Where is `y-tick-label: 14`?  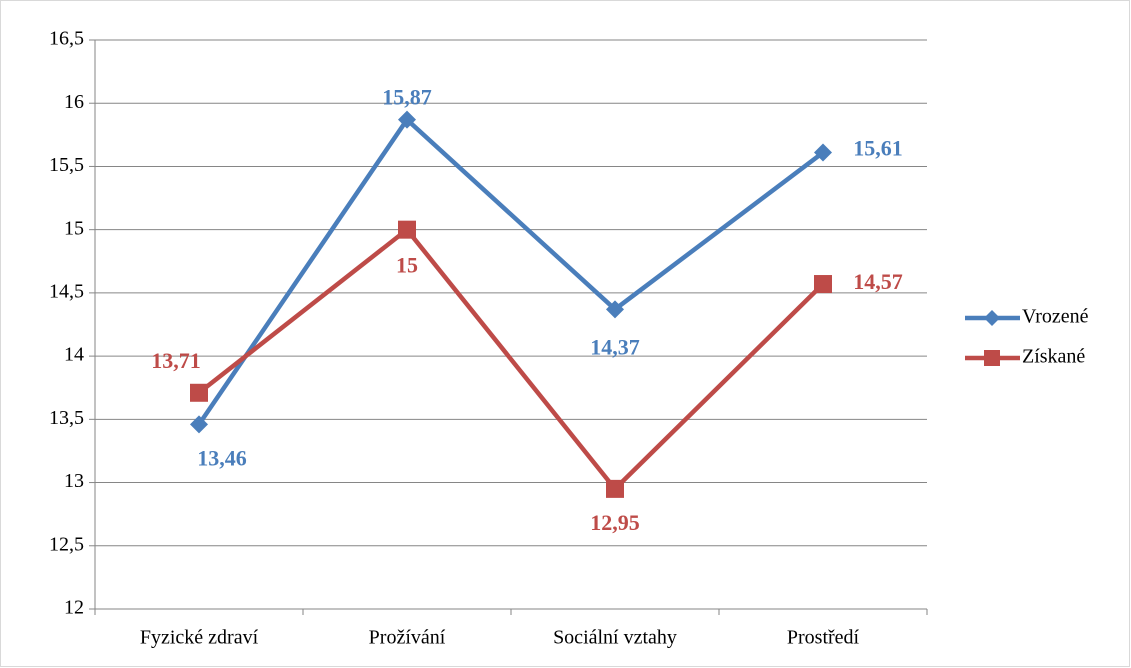 y-tick-label: 14 is located at coordinates (74, 355).